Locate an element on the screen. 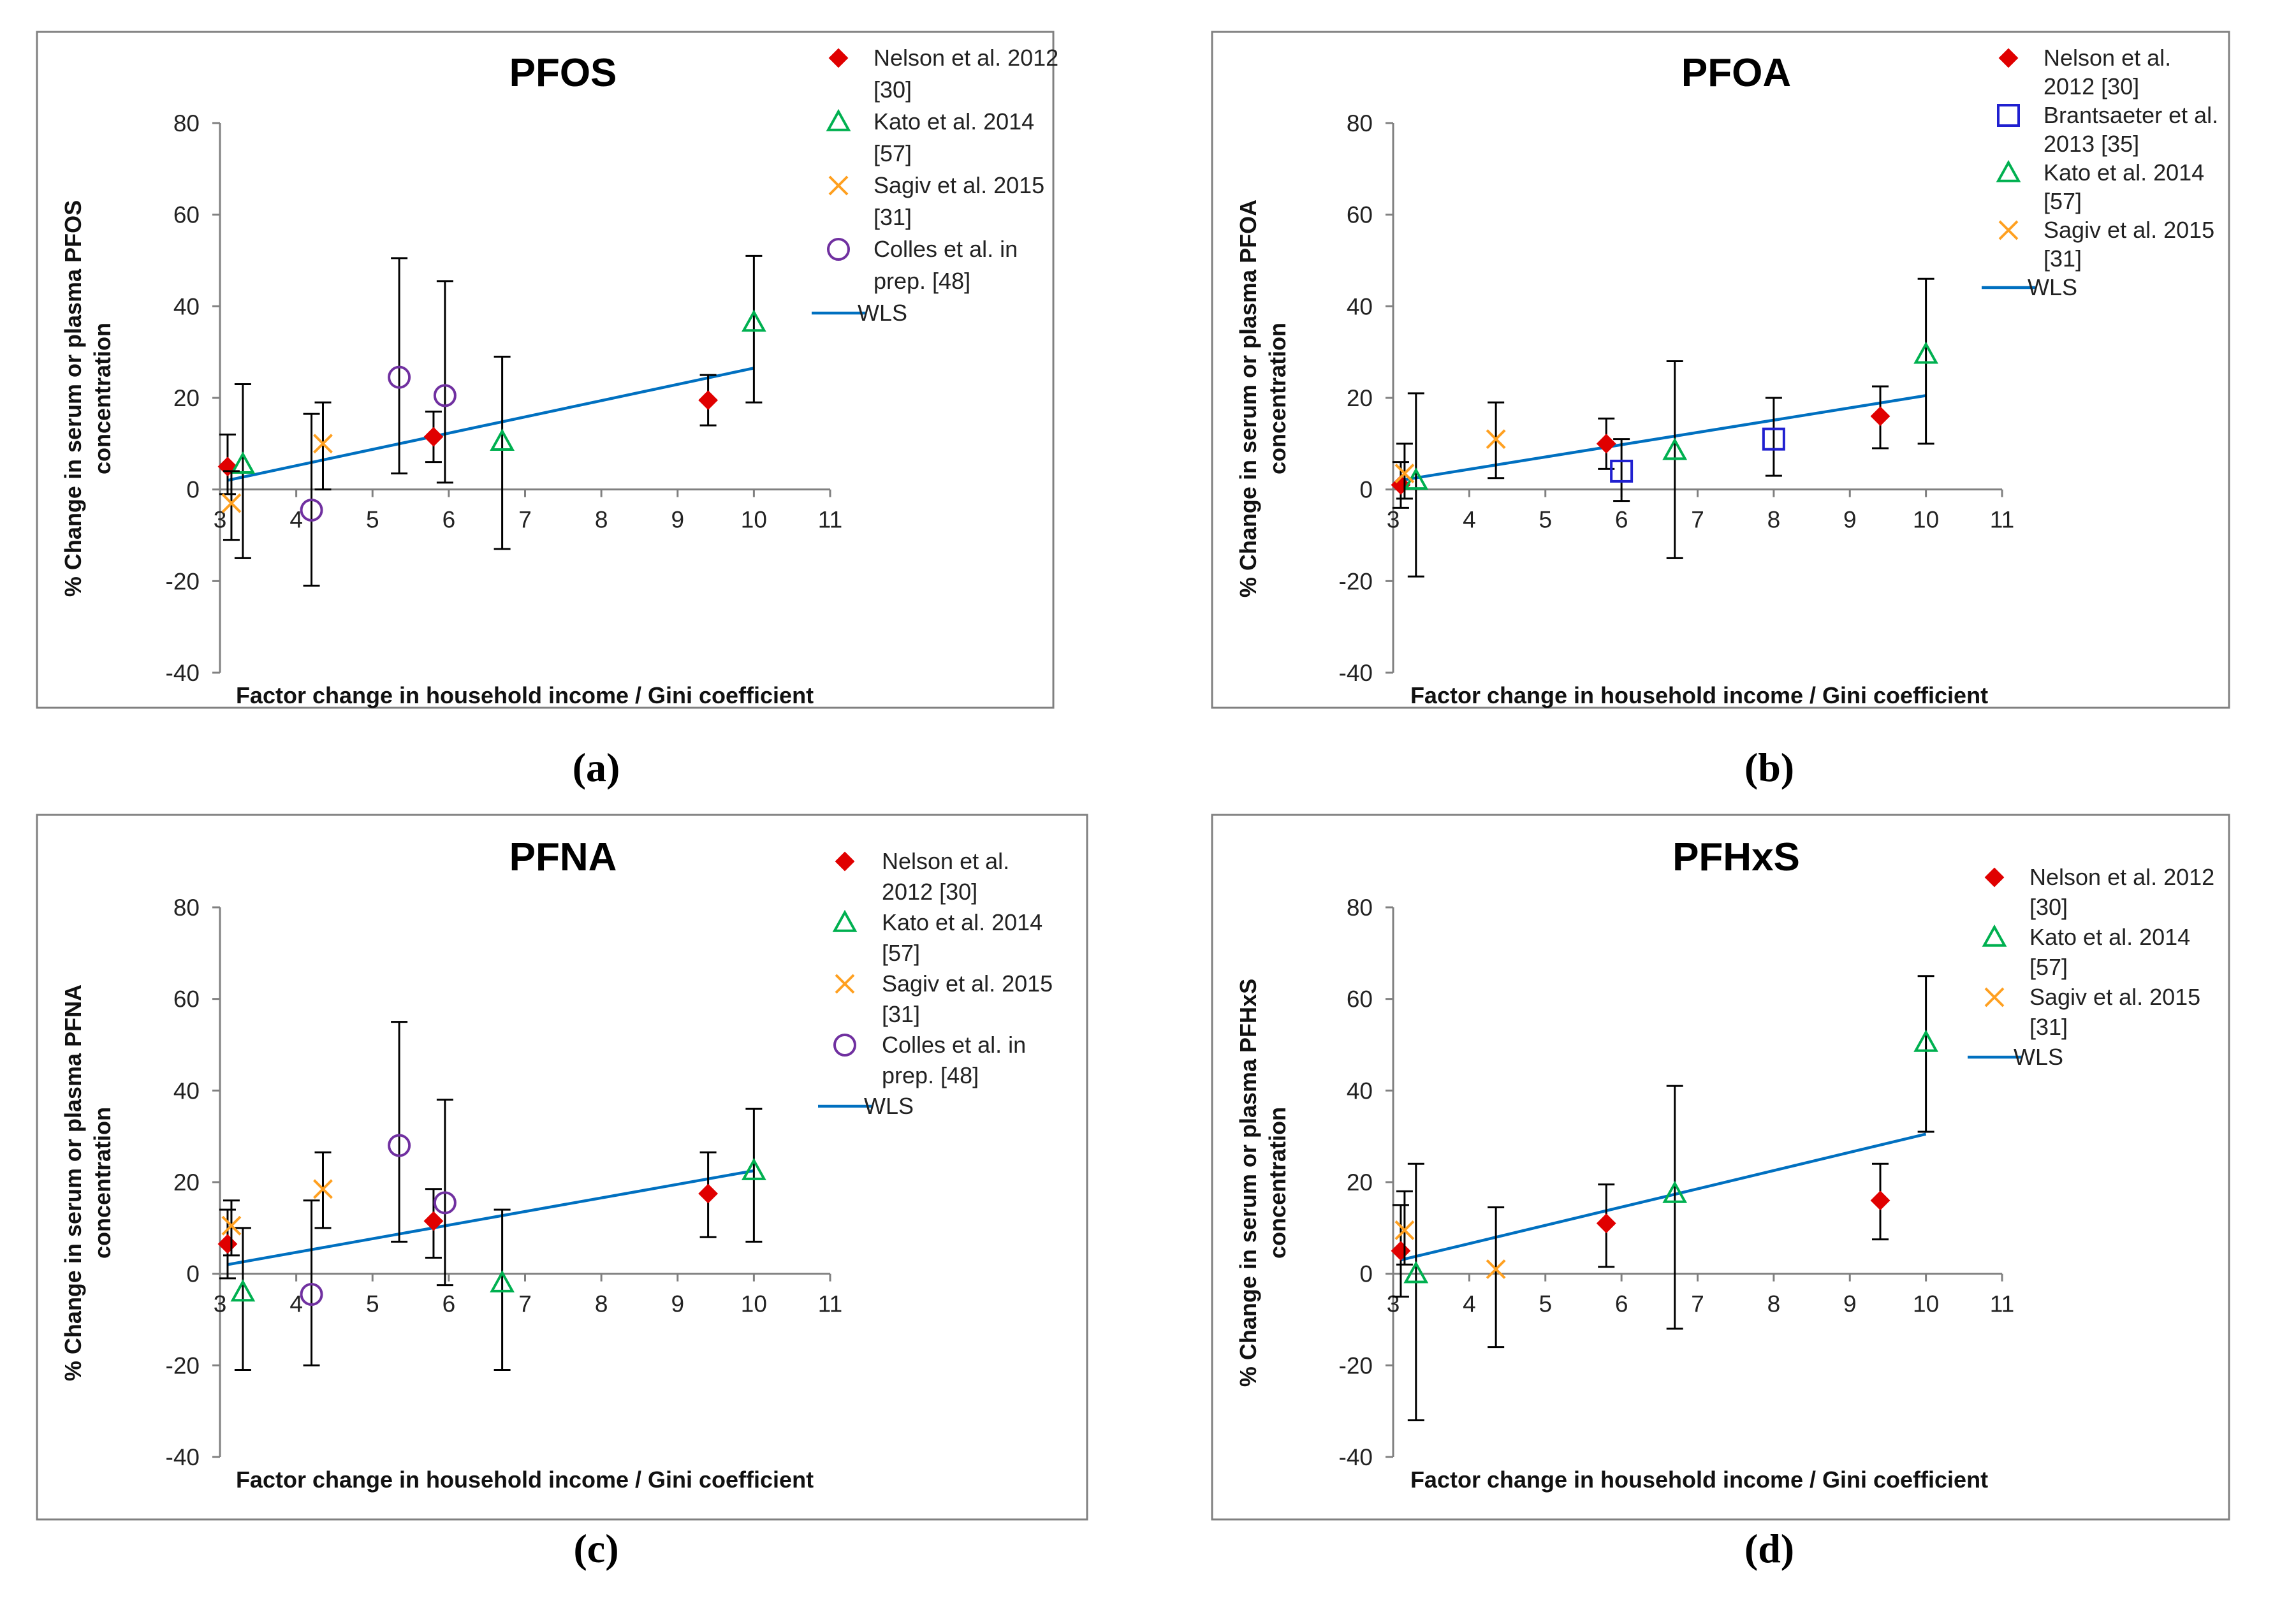 The image size is (2296, 1617). y-axis-label-line: concentration is located at coordinates (1278, 1183).